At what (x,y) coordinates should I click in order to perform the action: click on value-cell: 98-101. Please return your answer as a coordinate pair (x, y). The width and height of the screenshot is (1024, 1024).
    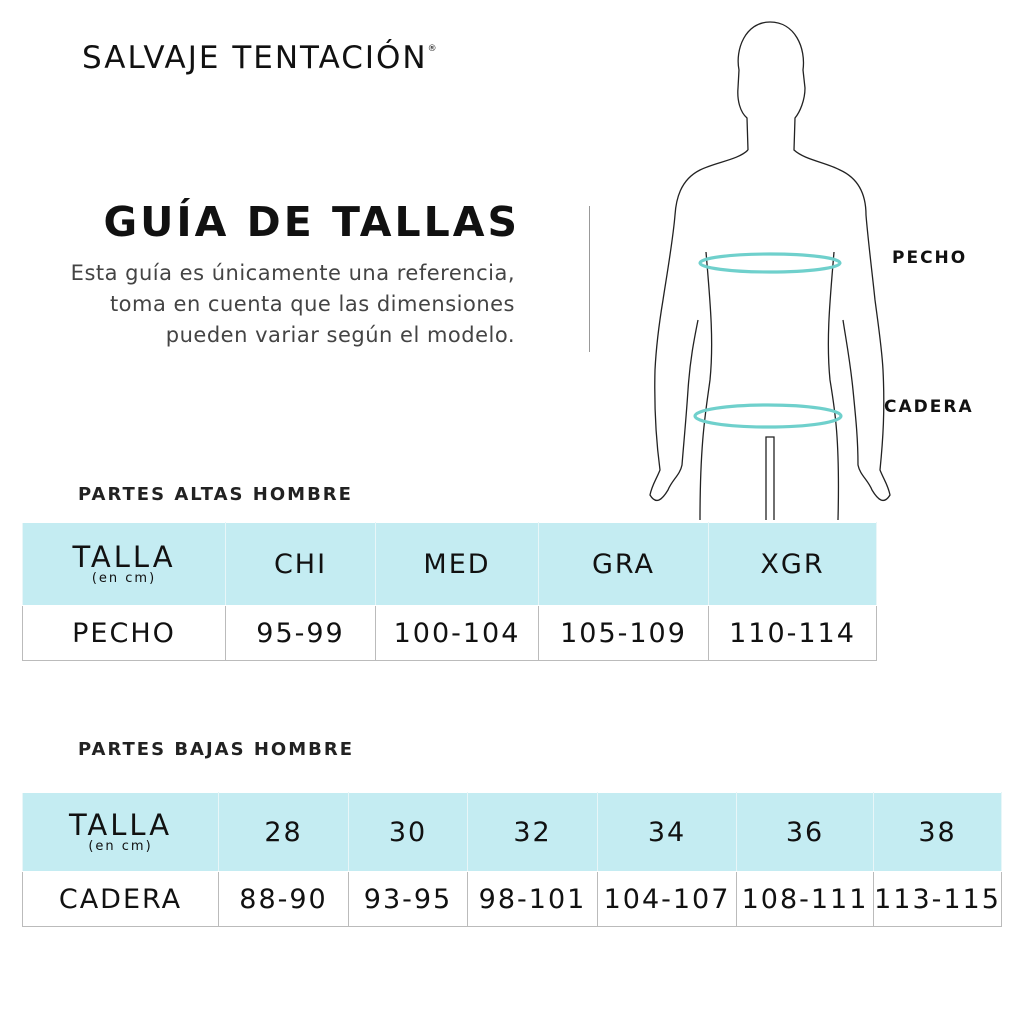
    Looking at the image, I should click on (532, 899).